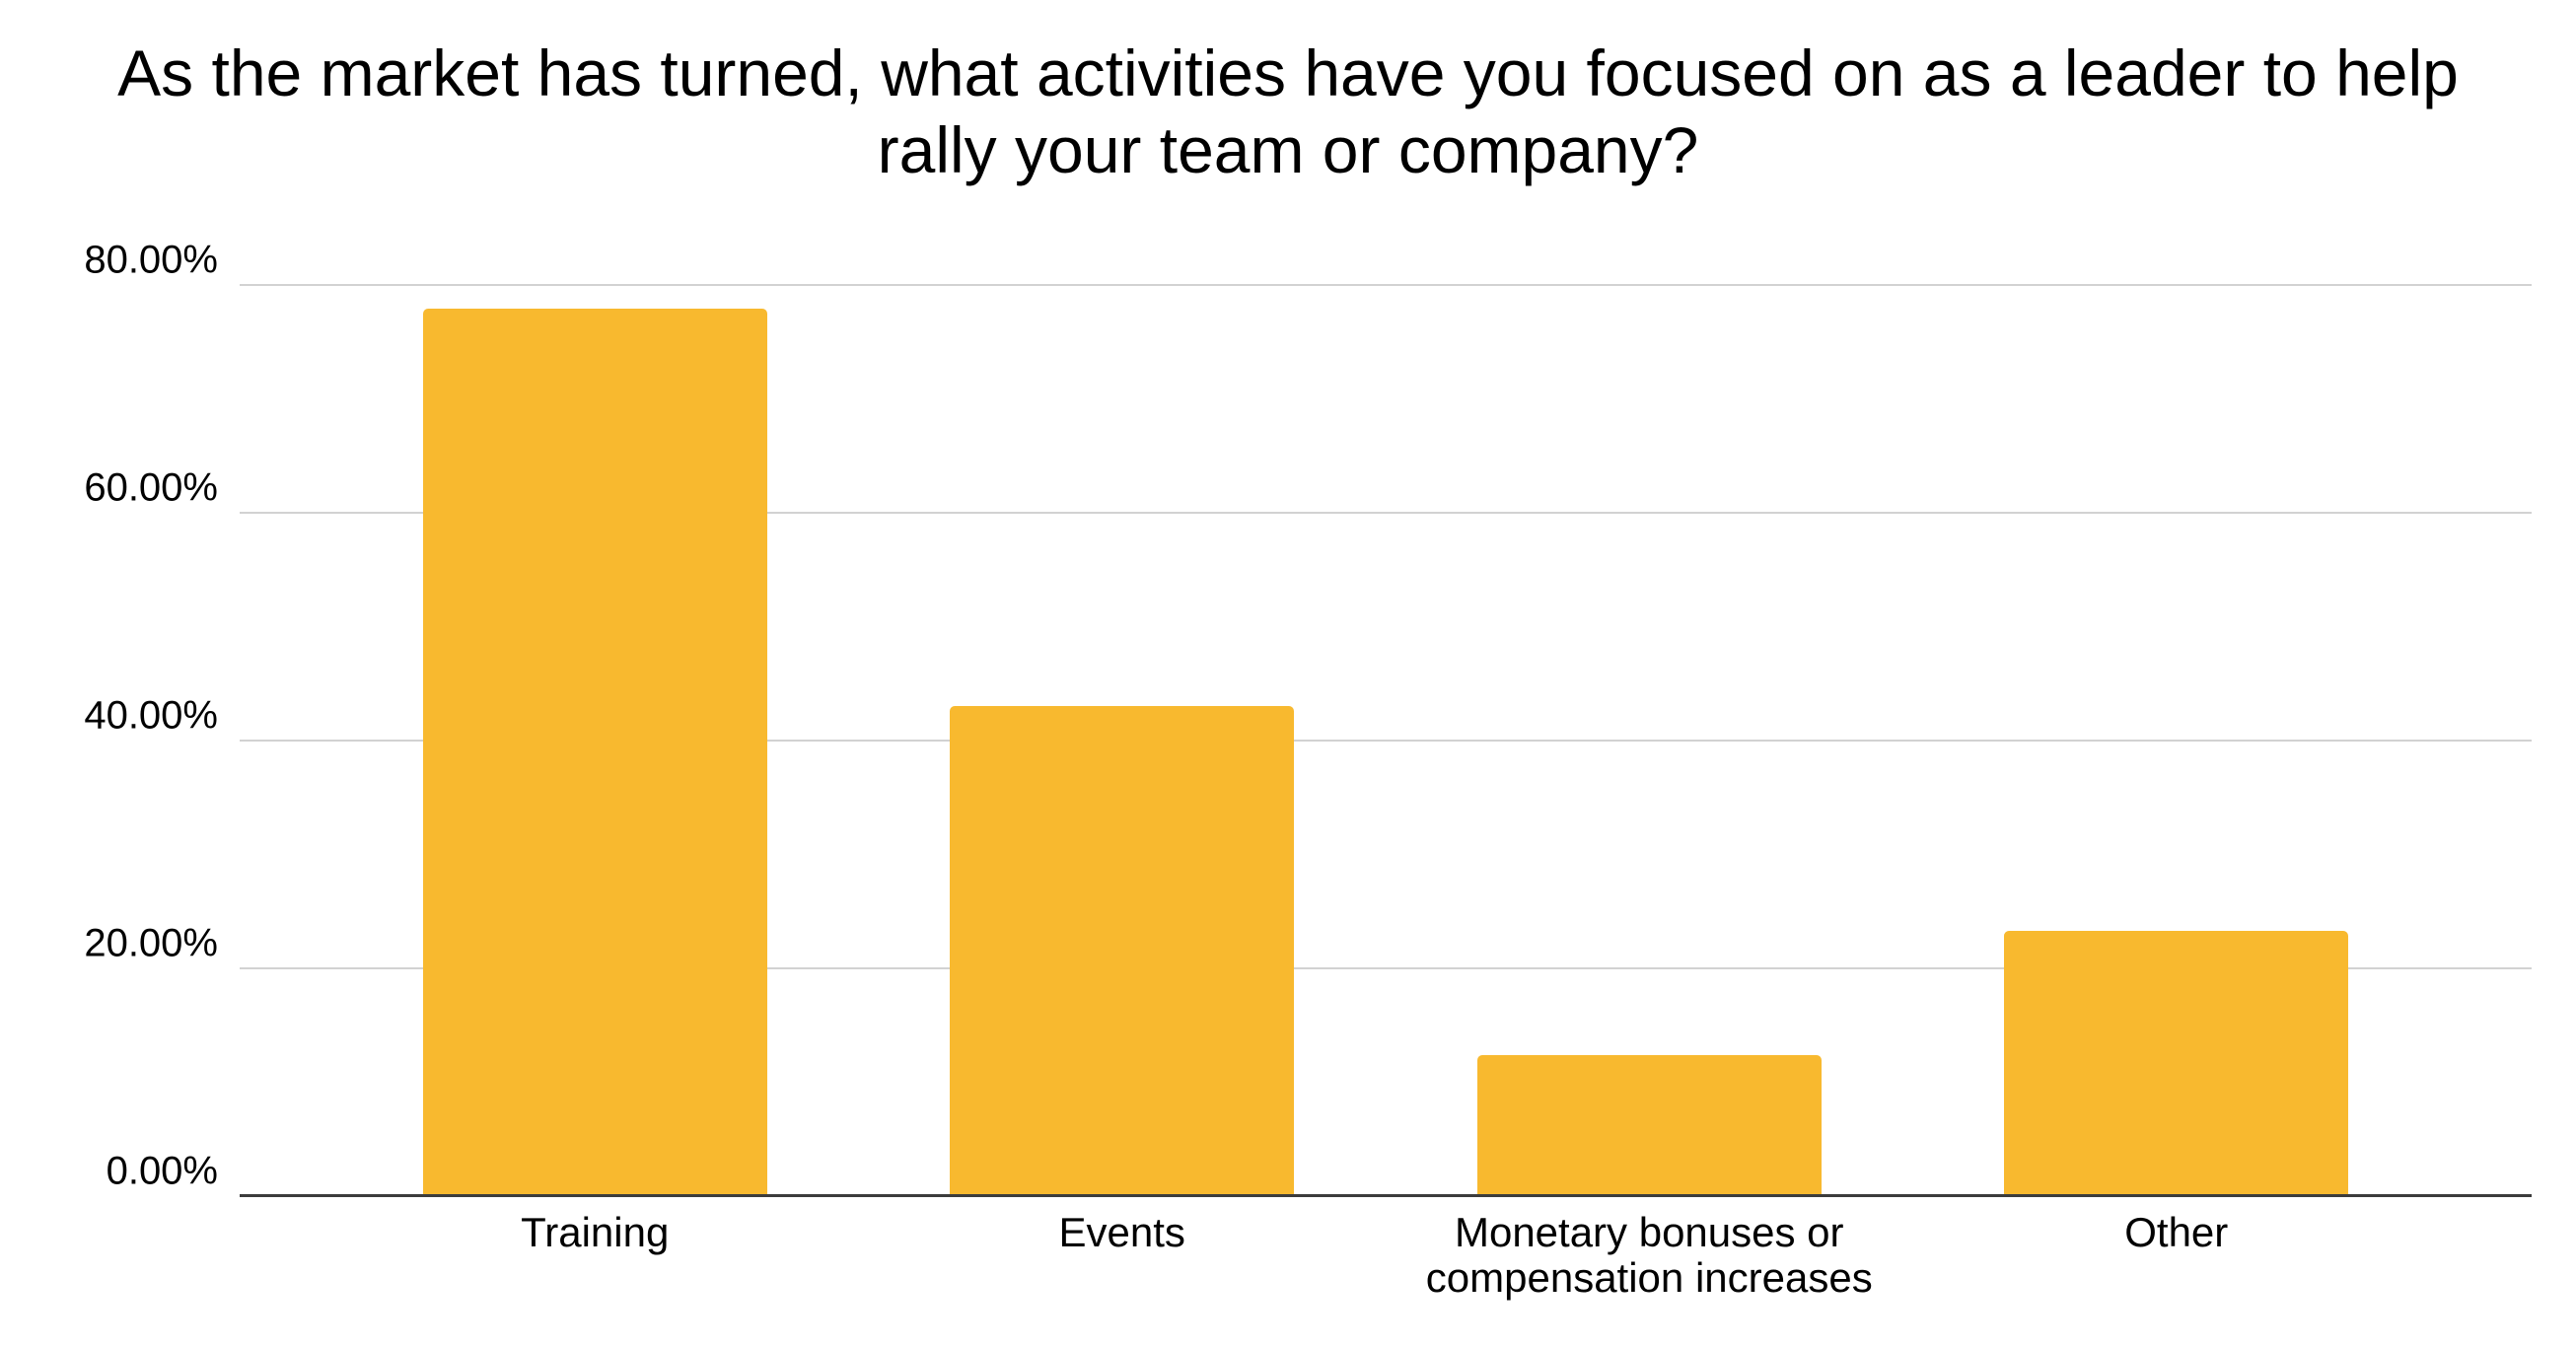  What do you see at coordinates (151, 260) in the screenshot?
I see `y-axis-tick-label: 80.00%` at bounding box center [151, 260].